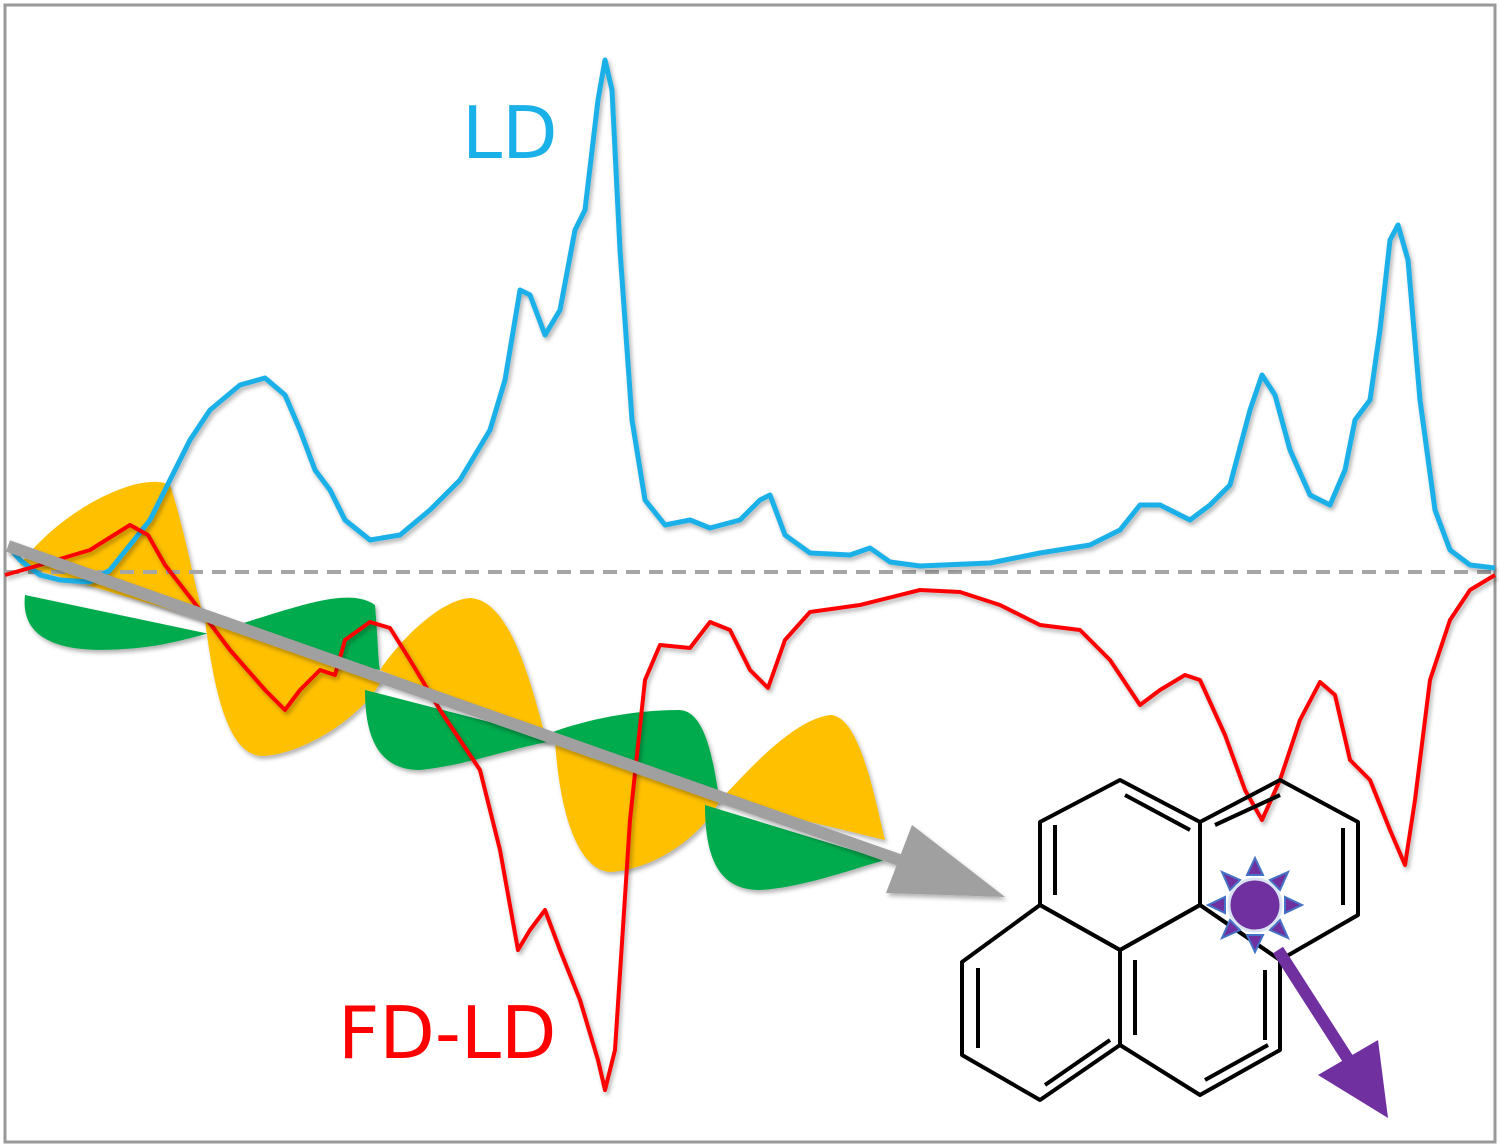 This screenshot has width=1500, height=1147. I want to click on dipole-arrow-head, so click(1353, 1079).